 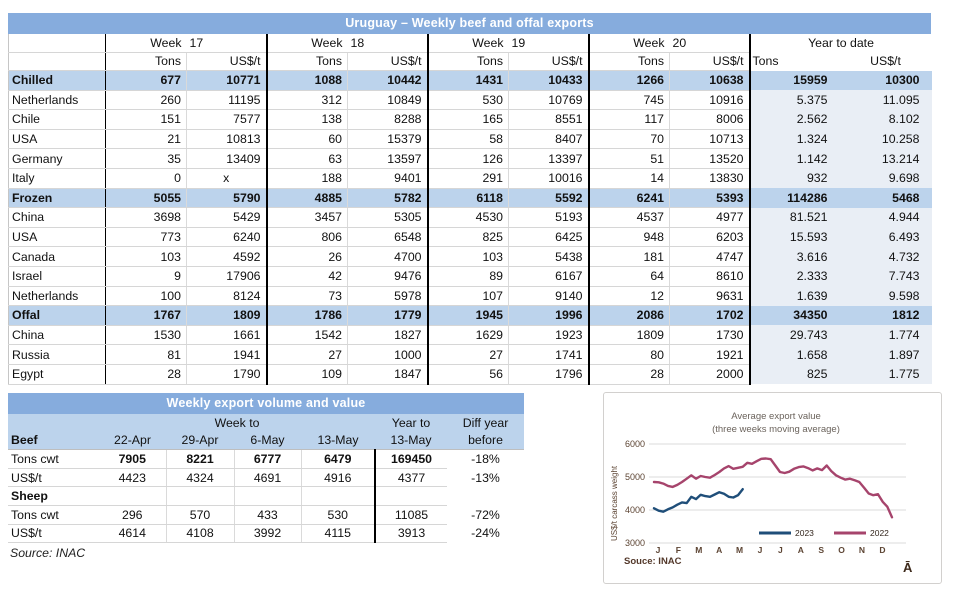 What do you see at coordinates (227, 296) in the screenshot?
I see `cell: 8124` at bounding box center [227, 296].